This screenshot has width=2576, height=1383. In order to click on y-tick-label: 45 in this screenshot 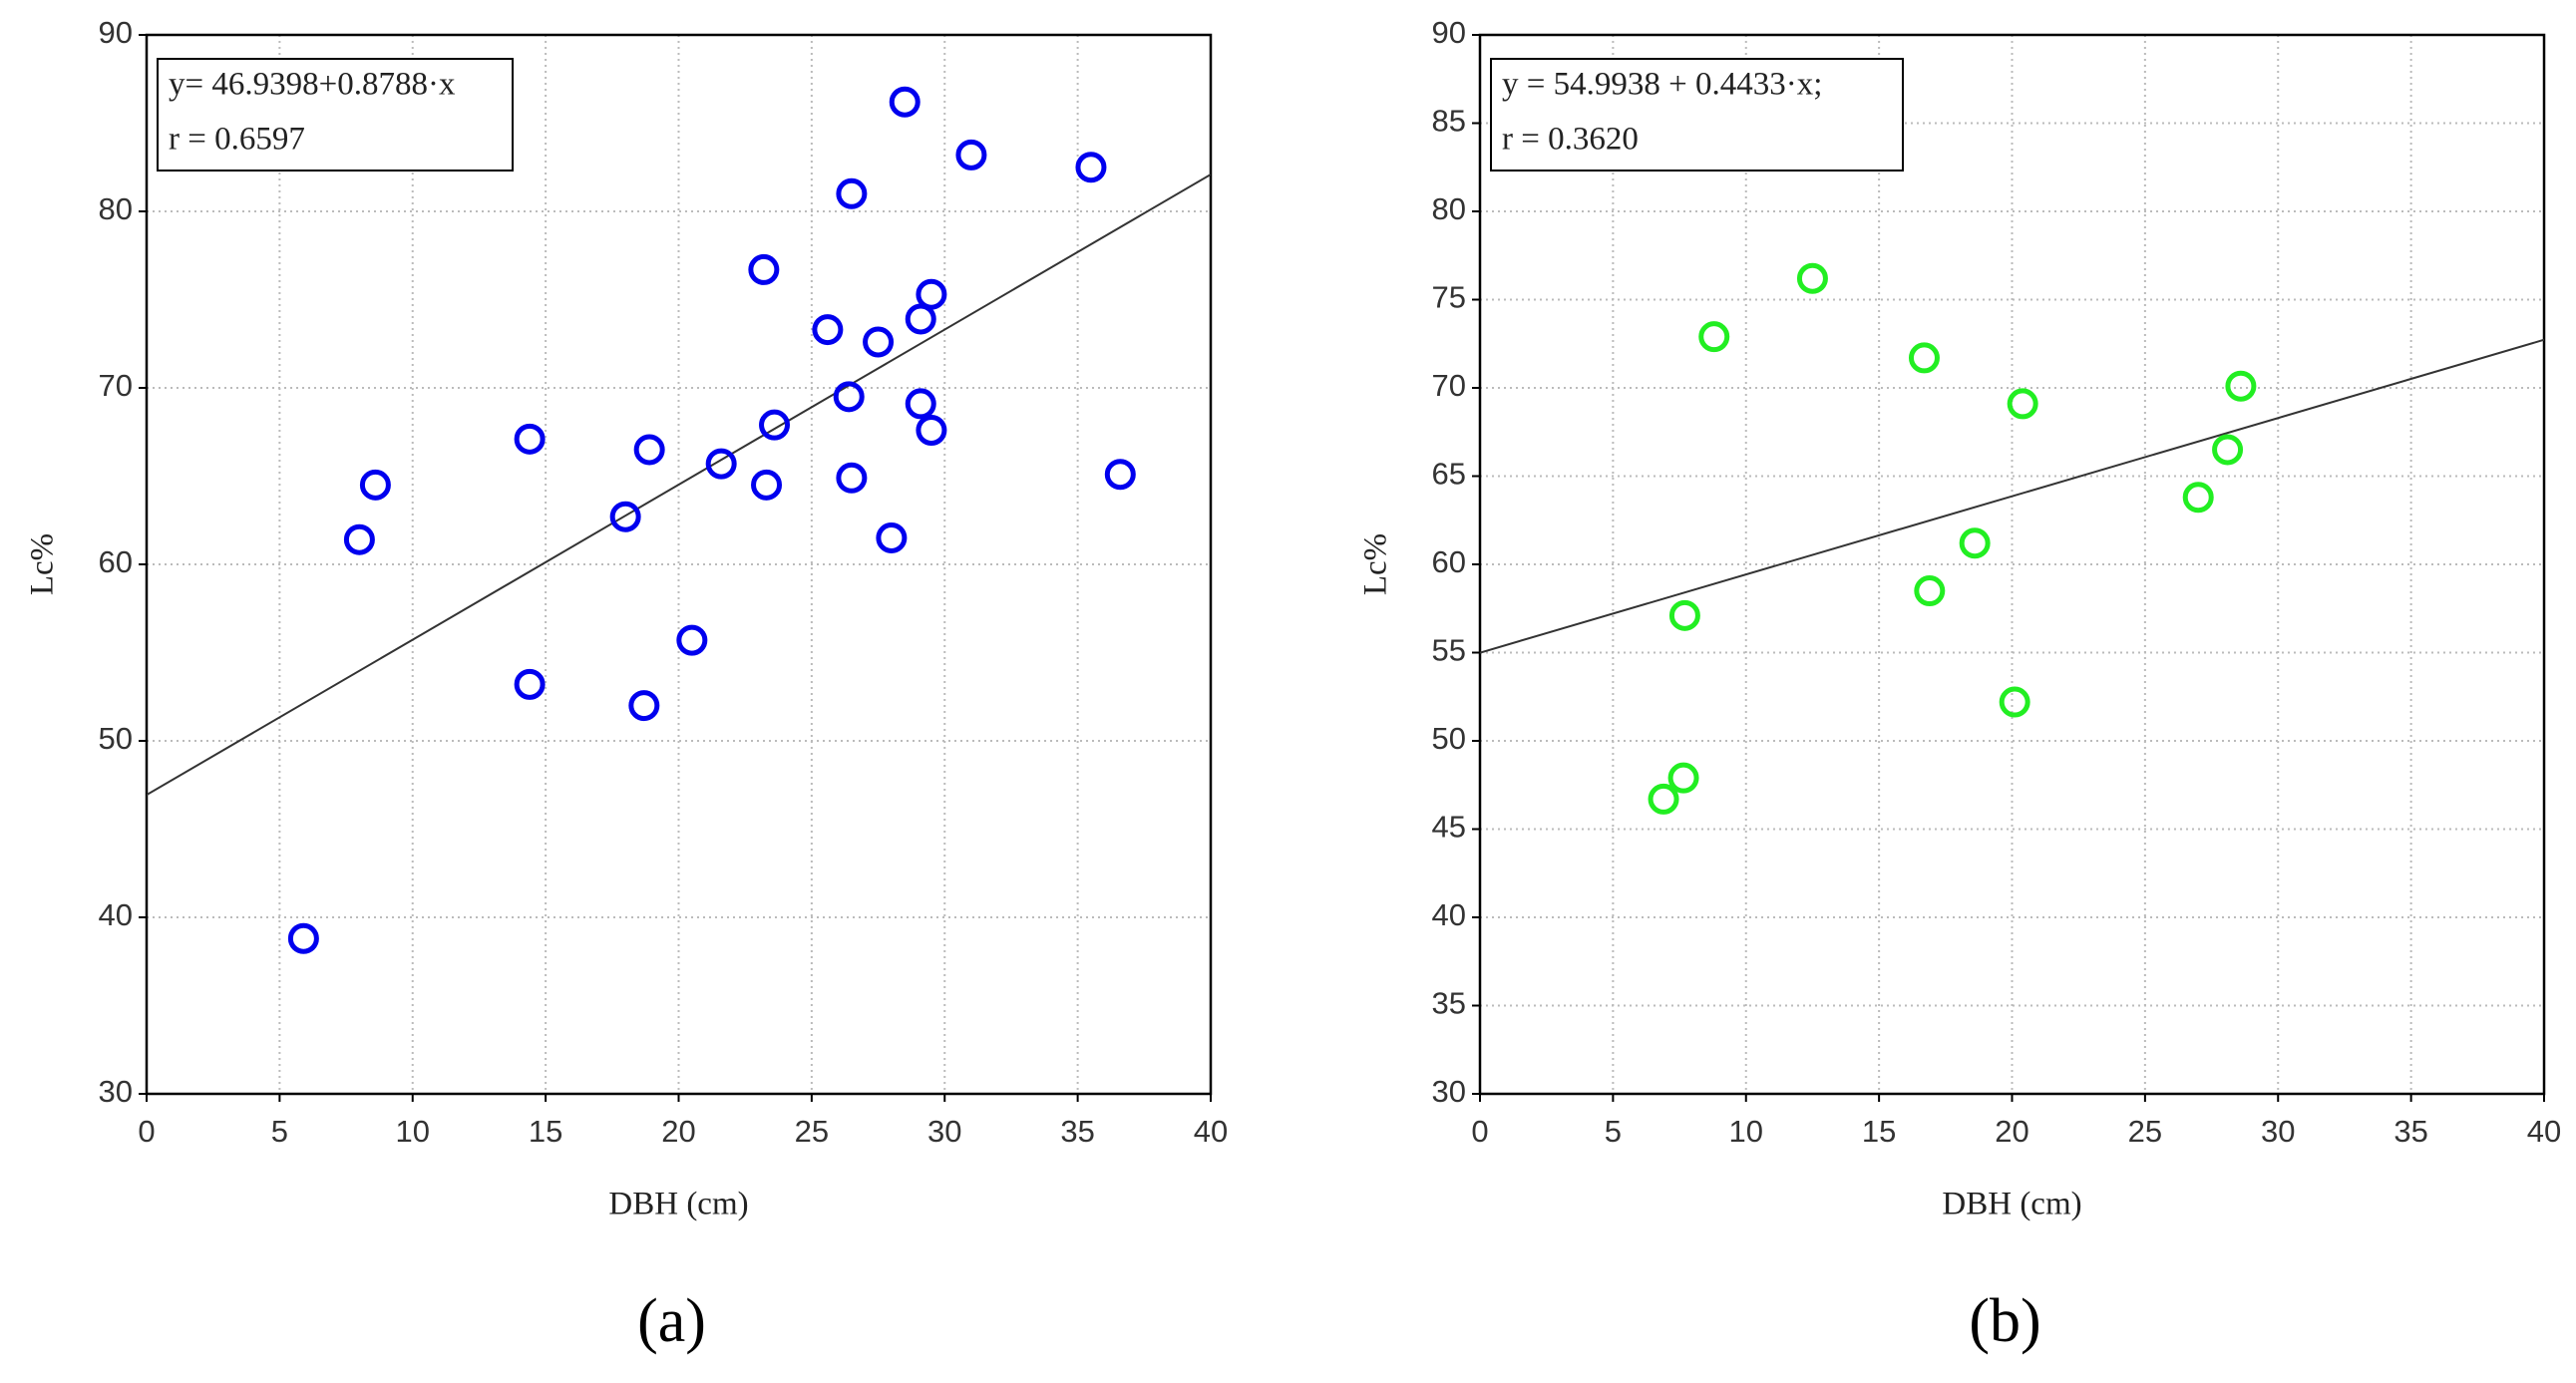, I will do `click(1449, 827)`.